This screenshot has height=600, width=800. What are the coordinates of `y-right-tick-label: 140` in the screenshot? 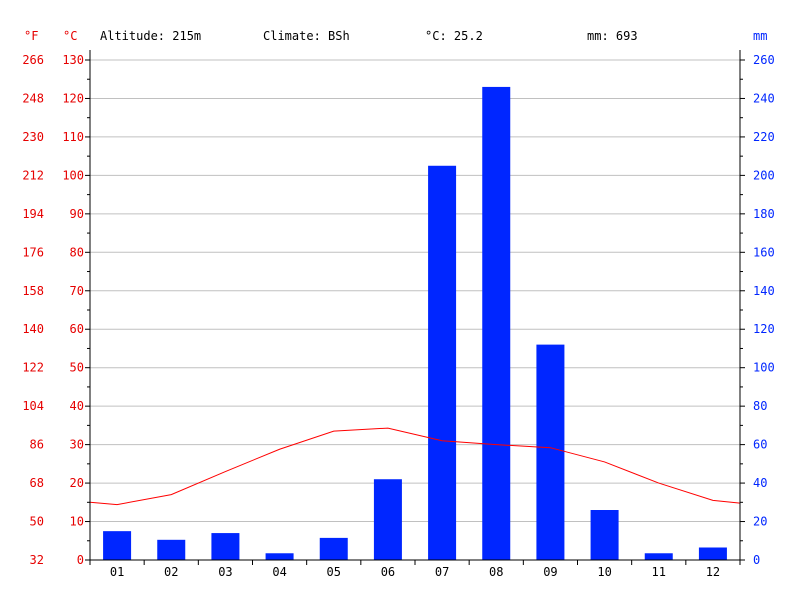 It's located at (764, 291).